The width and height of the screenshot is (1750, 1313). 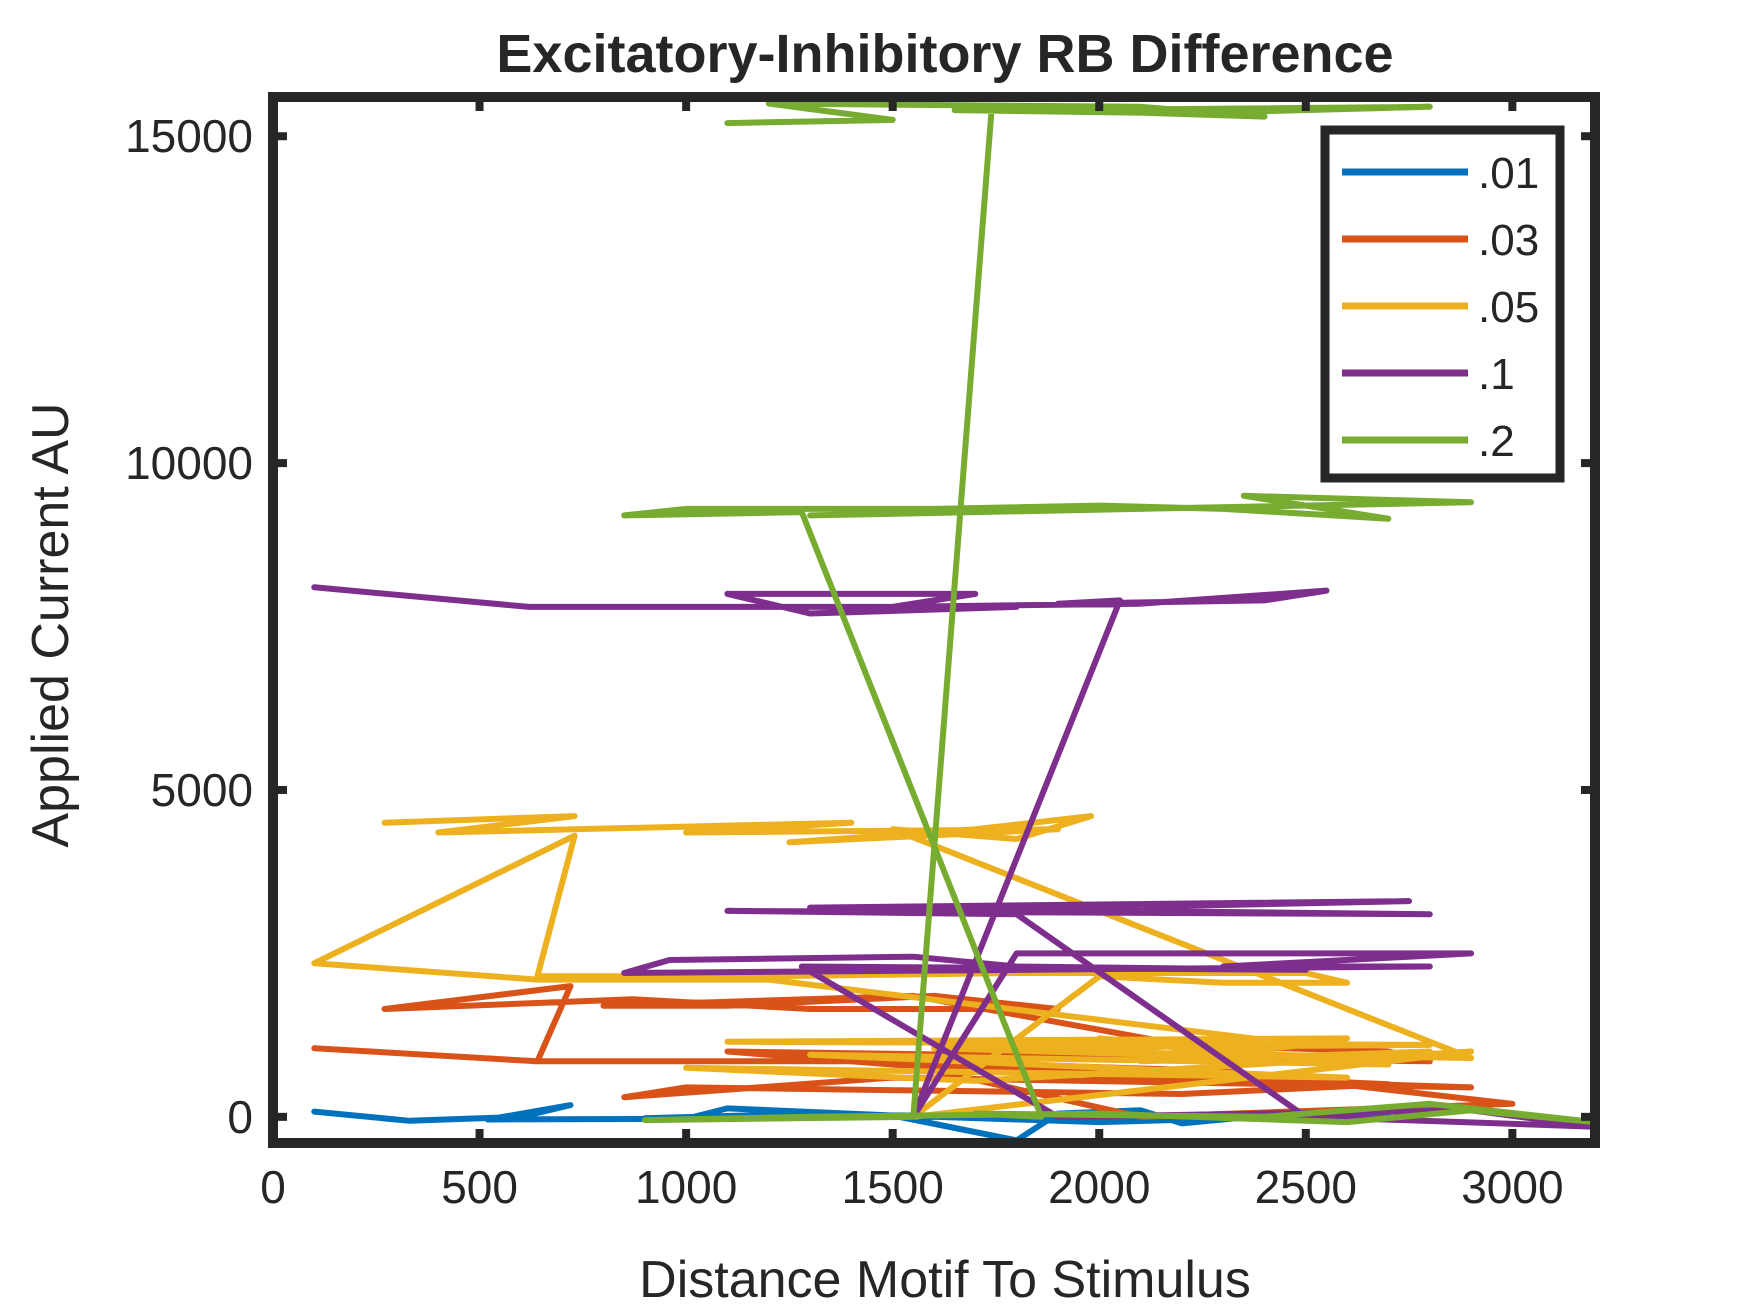 I want to click on x-tick-label: 2000, so click(x=1099, y=1187).